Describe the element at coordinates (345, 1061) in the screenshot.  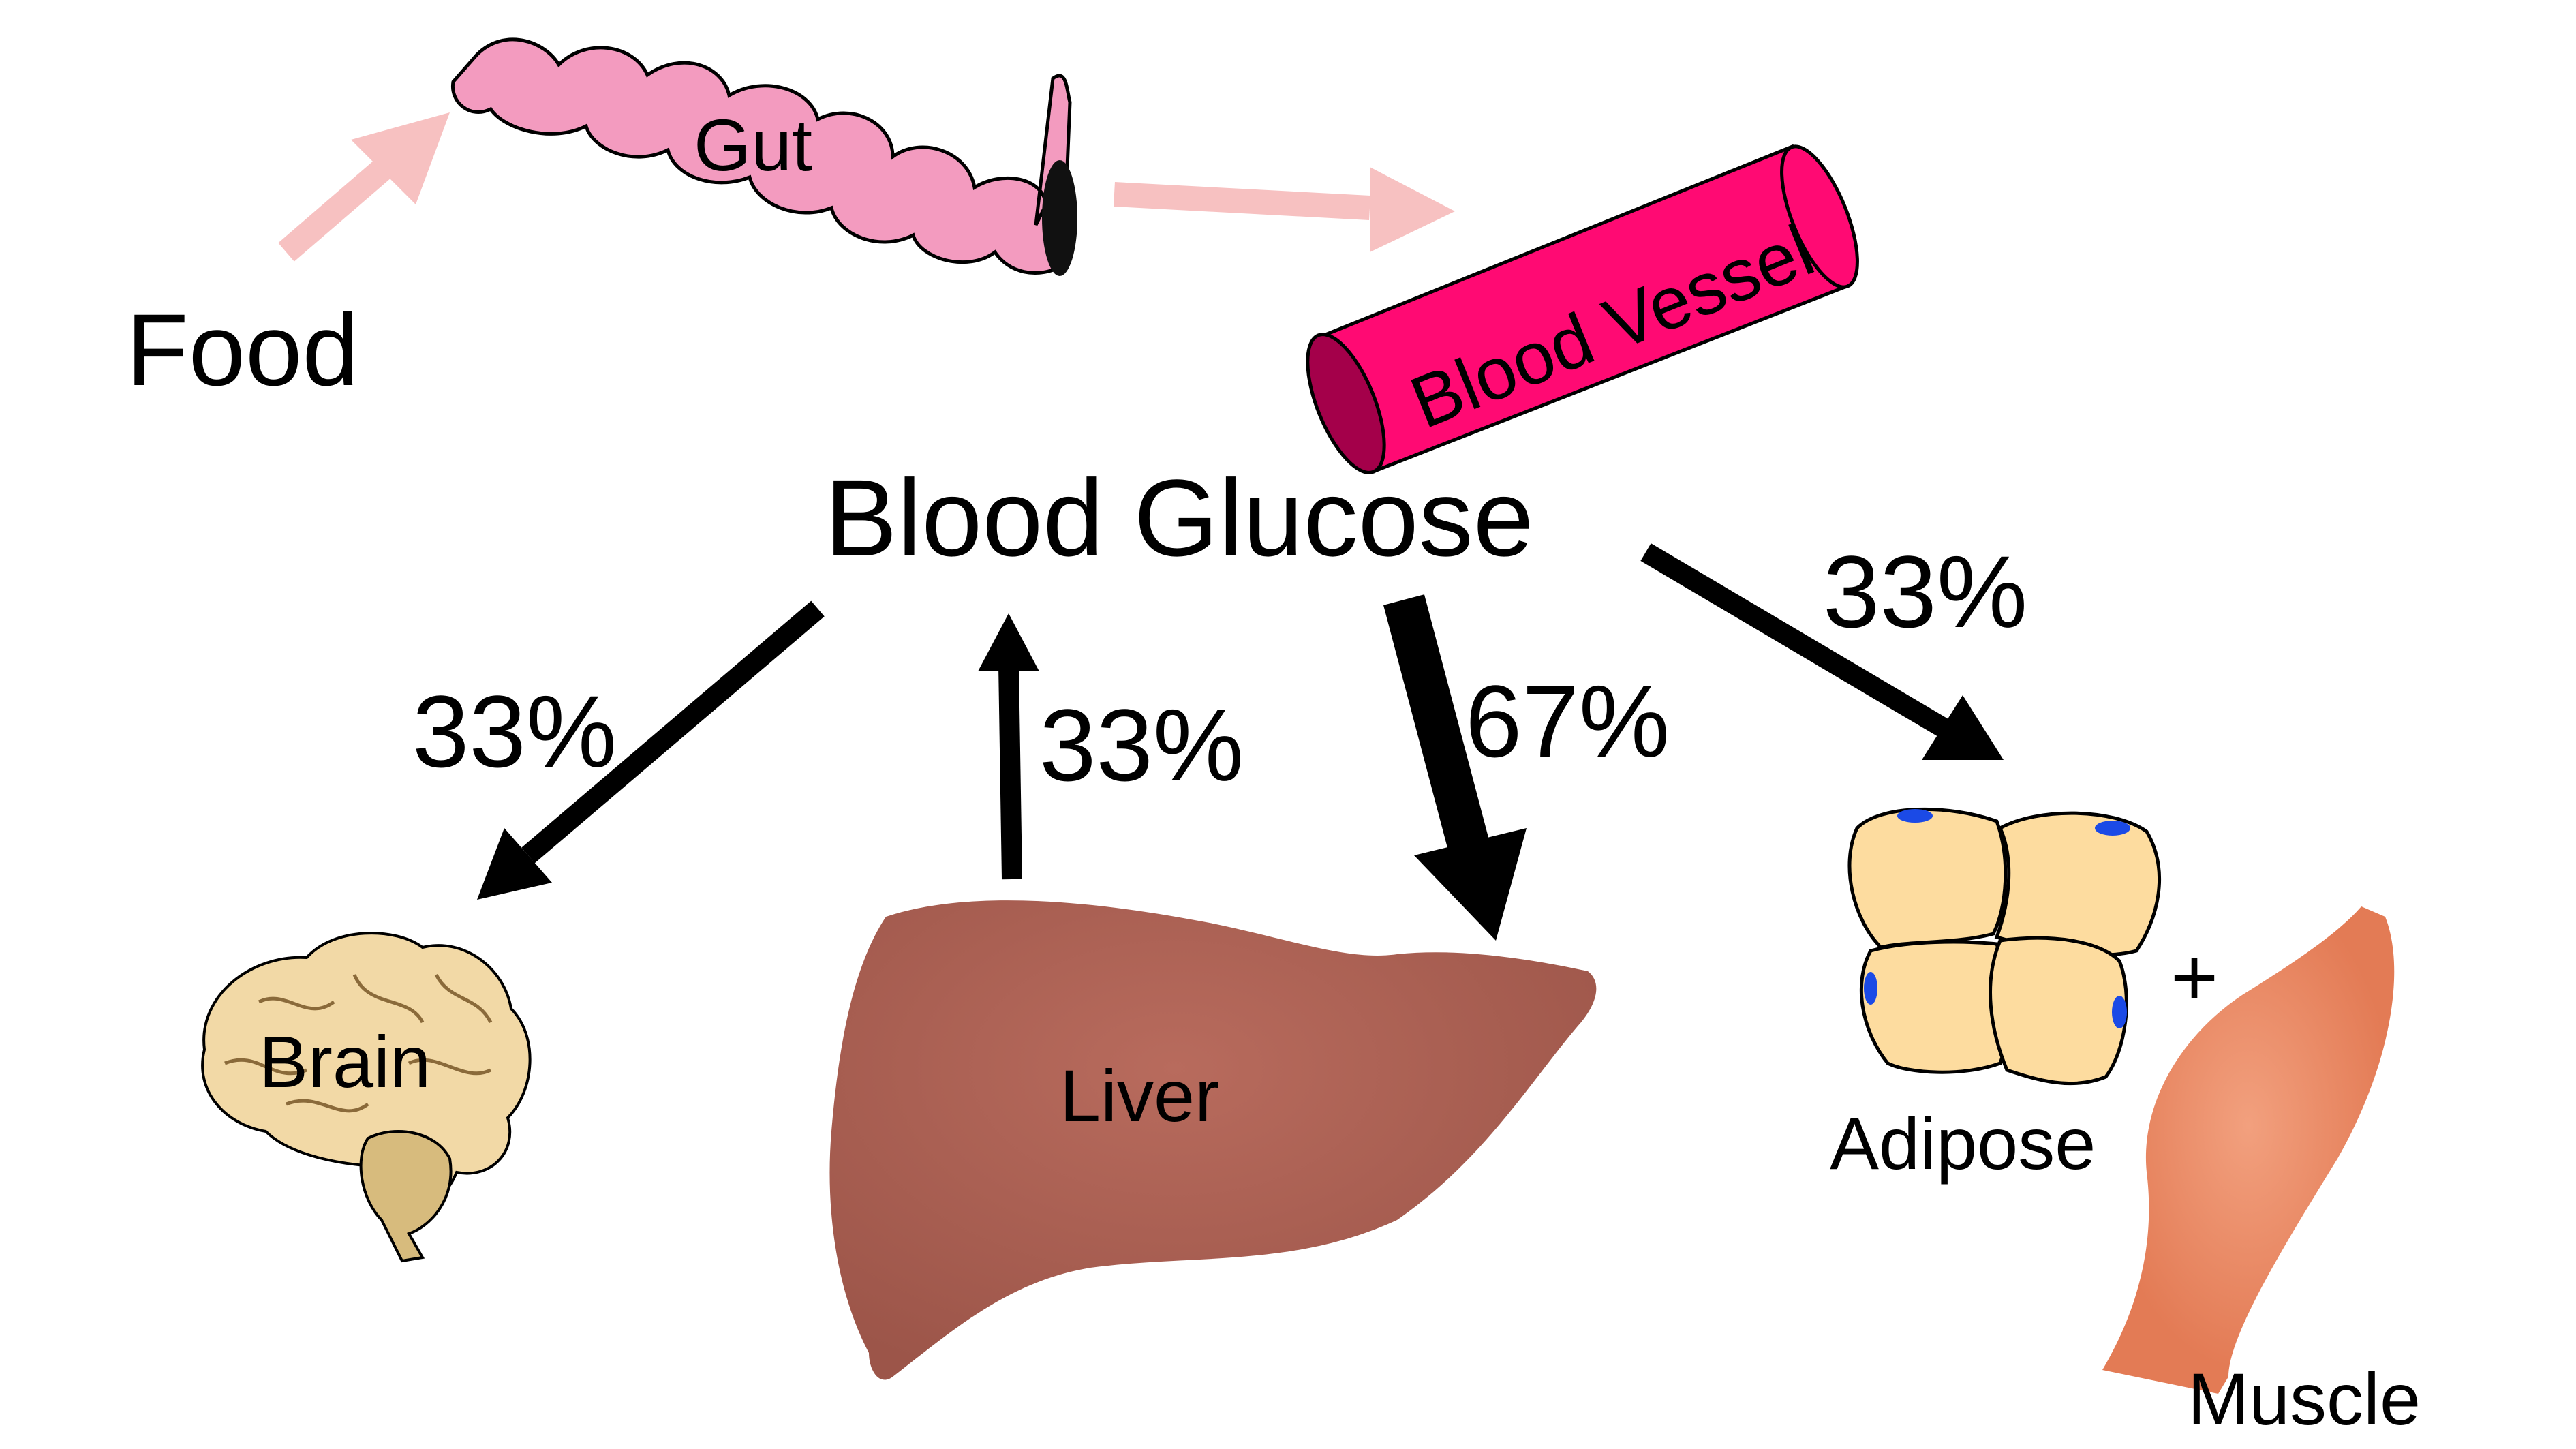
I see `brain-label: Brain` at that location.